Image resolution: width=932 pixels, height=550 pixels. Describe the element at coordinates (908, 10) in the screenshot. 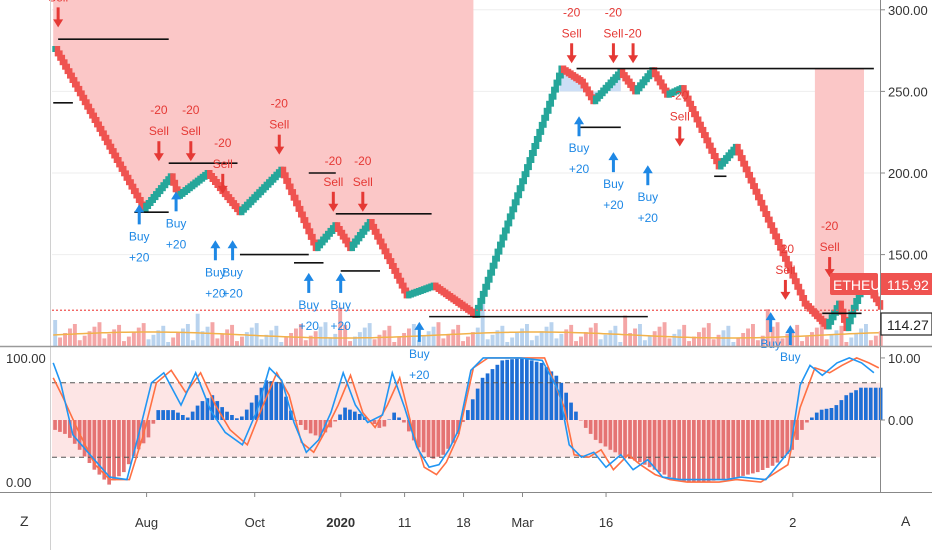

I see `price-axis-tick-label: 300.00` at that location.